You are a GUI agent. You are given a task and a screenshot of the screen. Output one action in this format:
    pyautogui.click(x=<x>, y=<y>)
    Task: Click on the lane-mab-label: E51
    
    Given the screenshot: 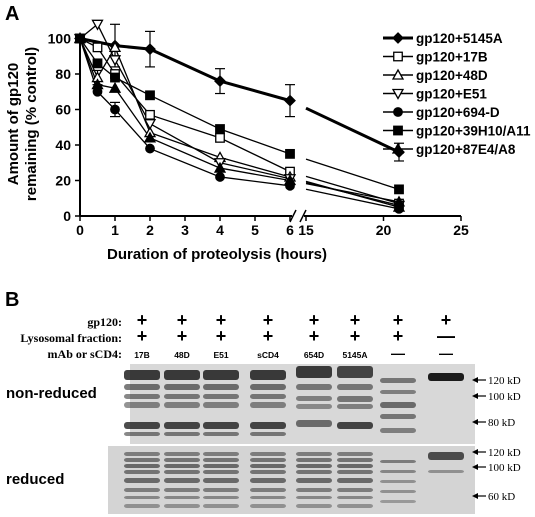 What is the action you would take?
    pyautogui.click(x=220, y=355)
    